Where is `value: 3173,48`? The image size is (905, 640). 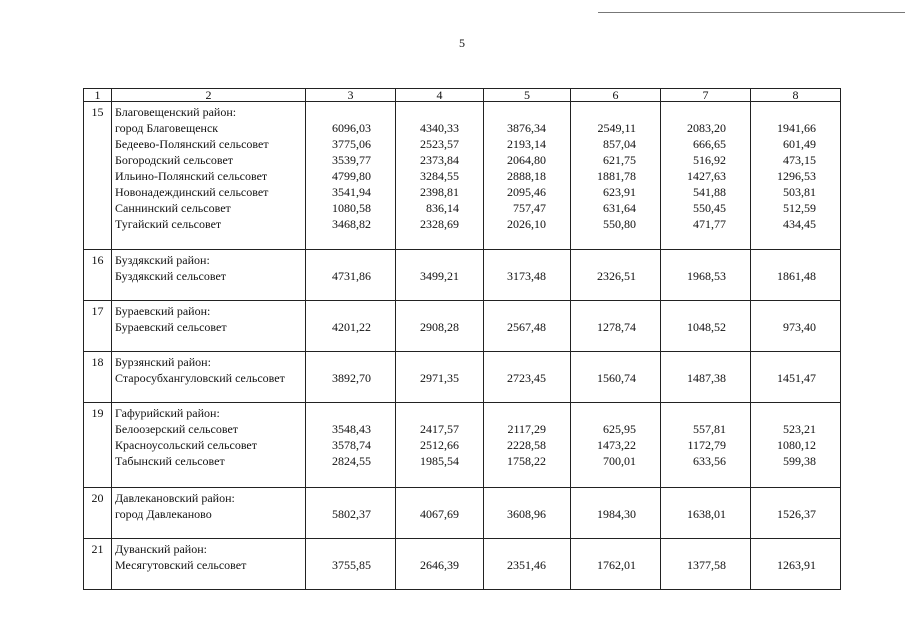 value: 3173,48 is located at coordinates (526, 276).